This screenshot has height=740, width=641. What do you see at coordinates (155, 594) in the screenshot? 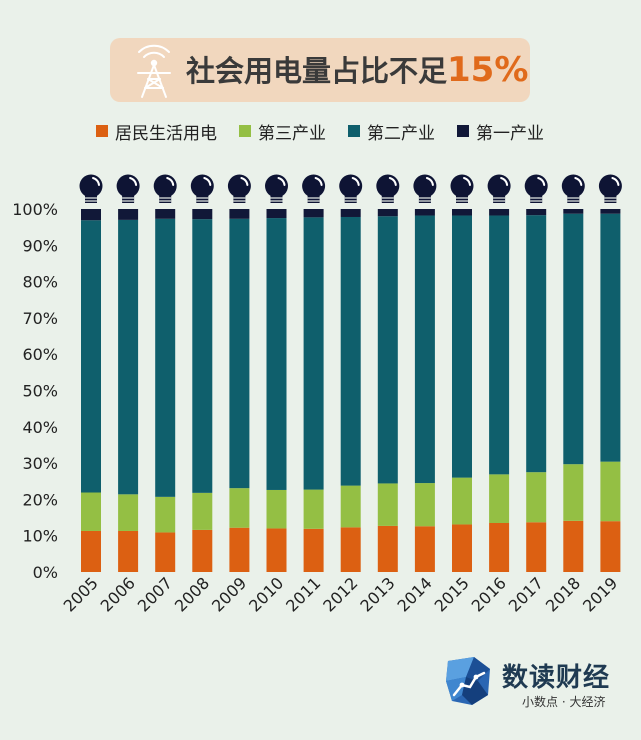
I see `x-tick-label: 2007` at bounding box center [155, 594].